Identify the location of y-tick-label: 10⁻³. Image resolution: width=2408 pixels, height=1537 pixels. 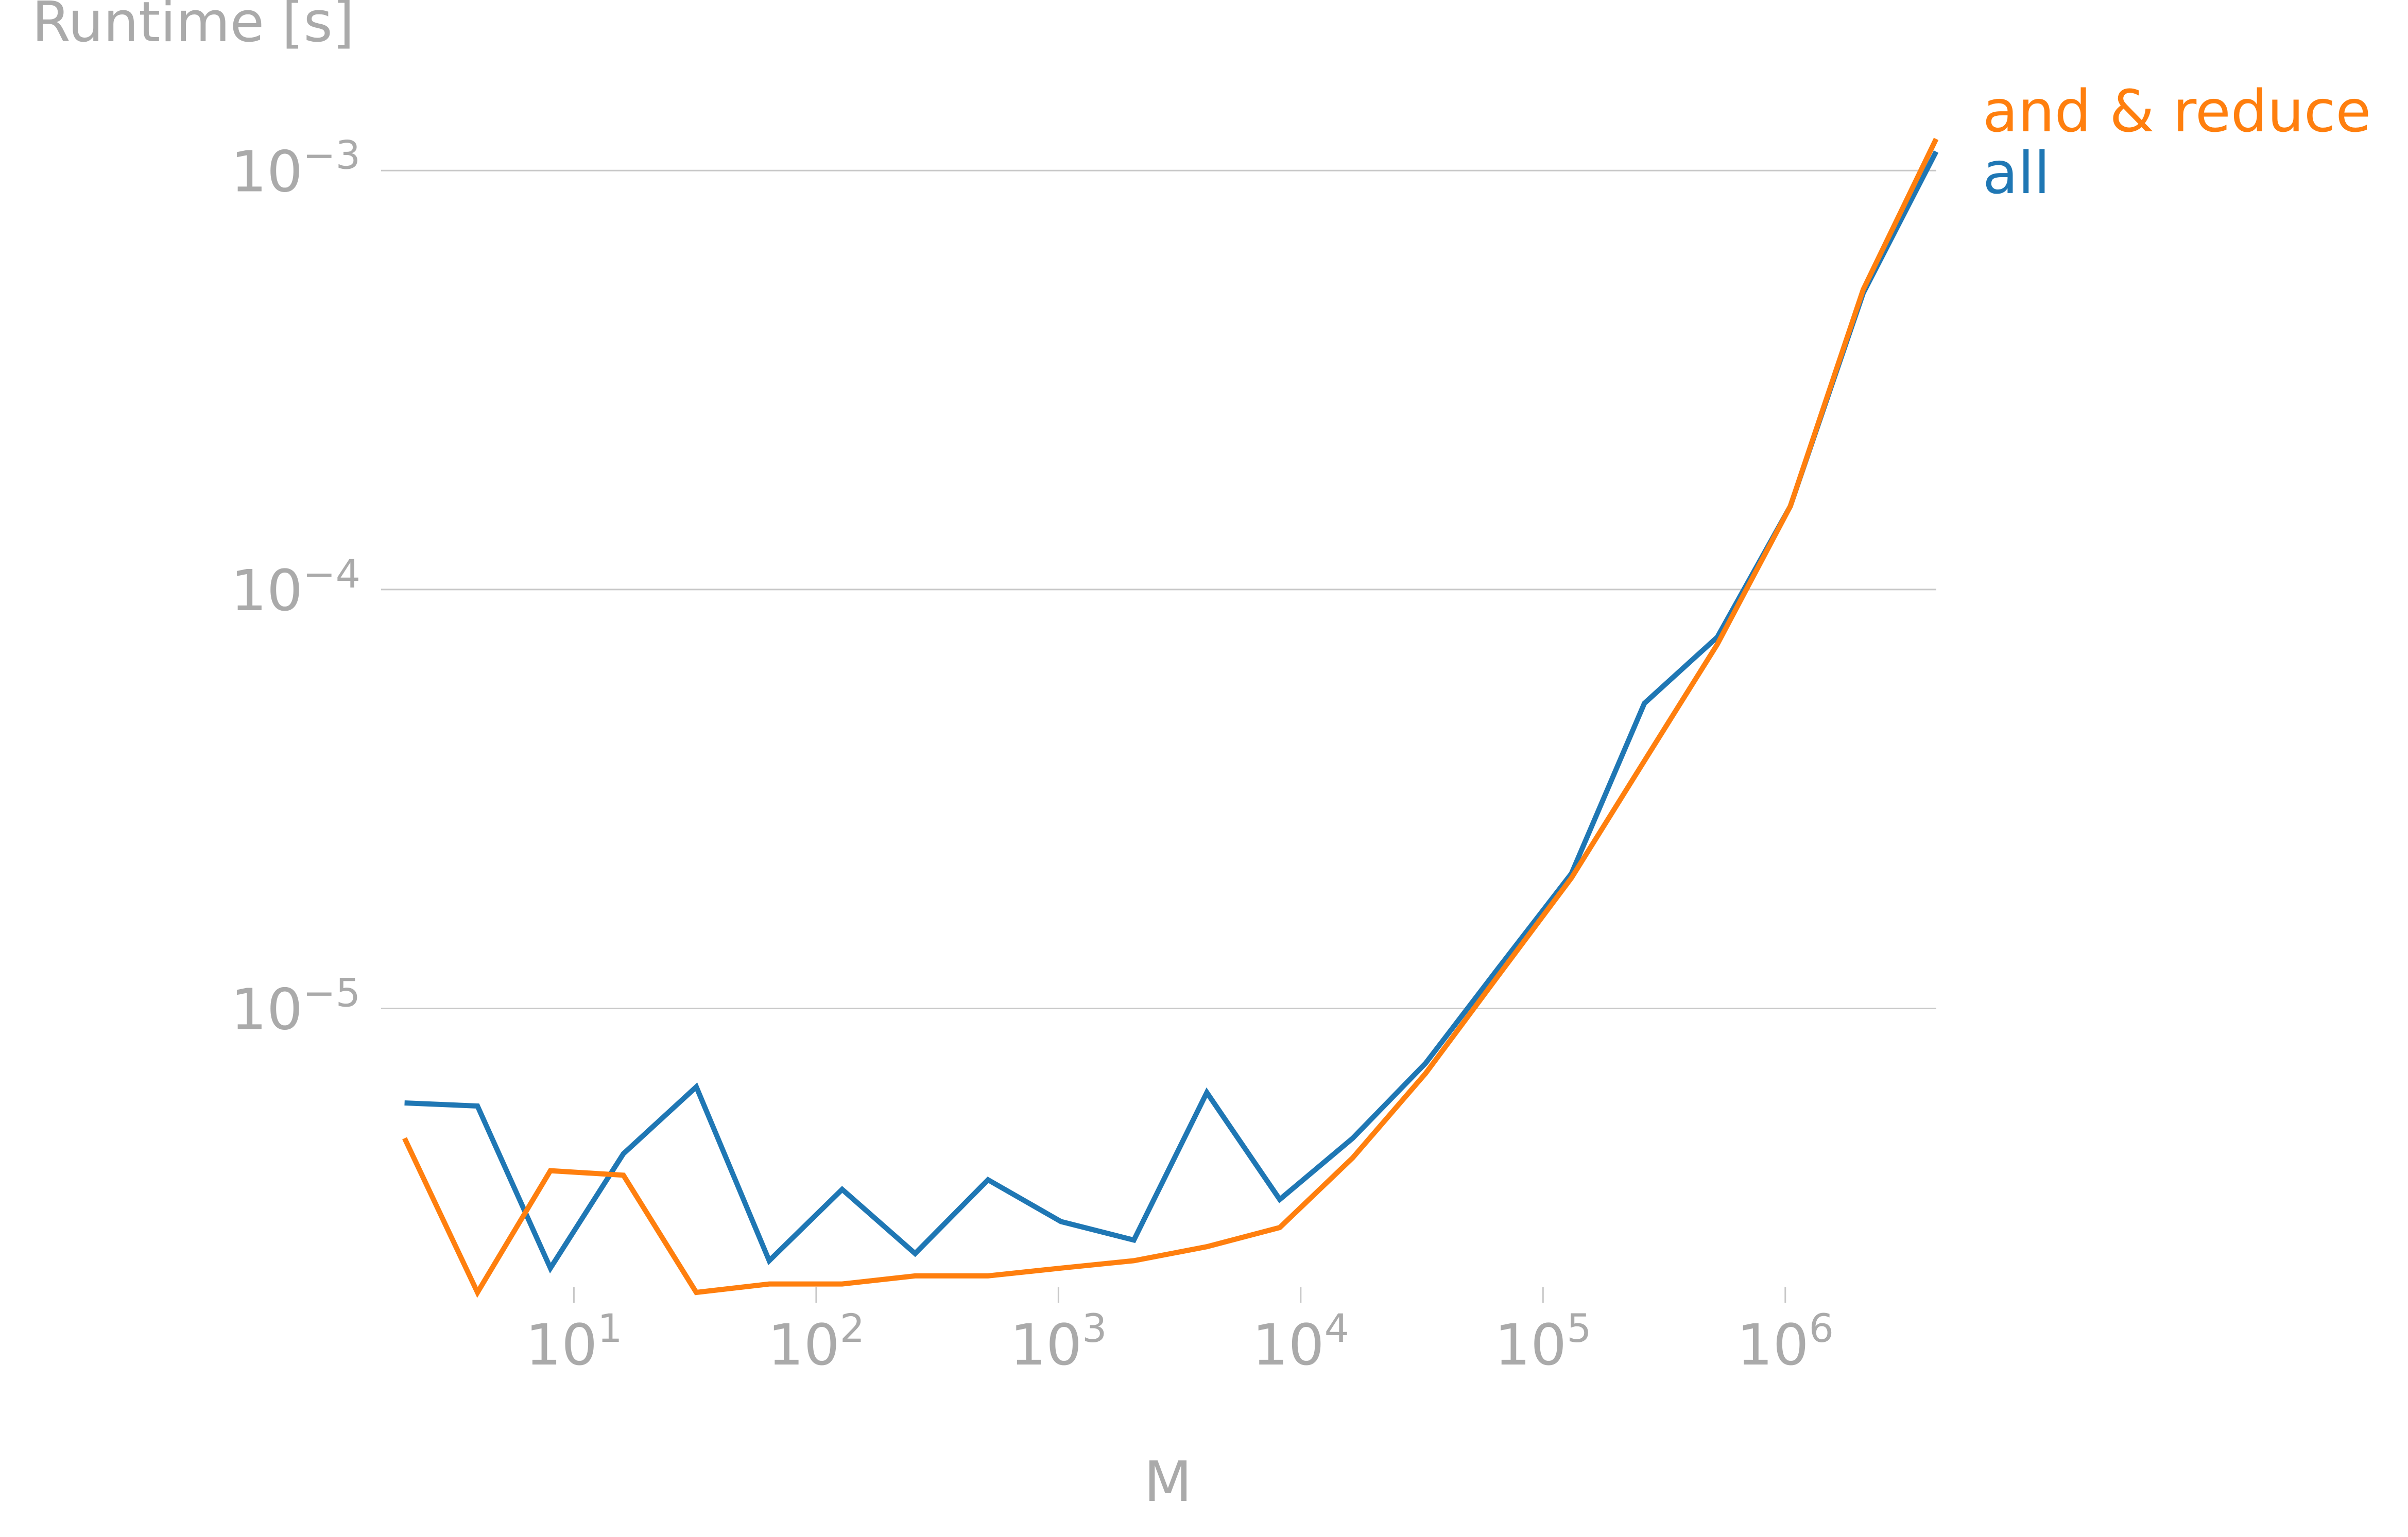
(295, 168).